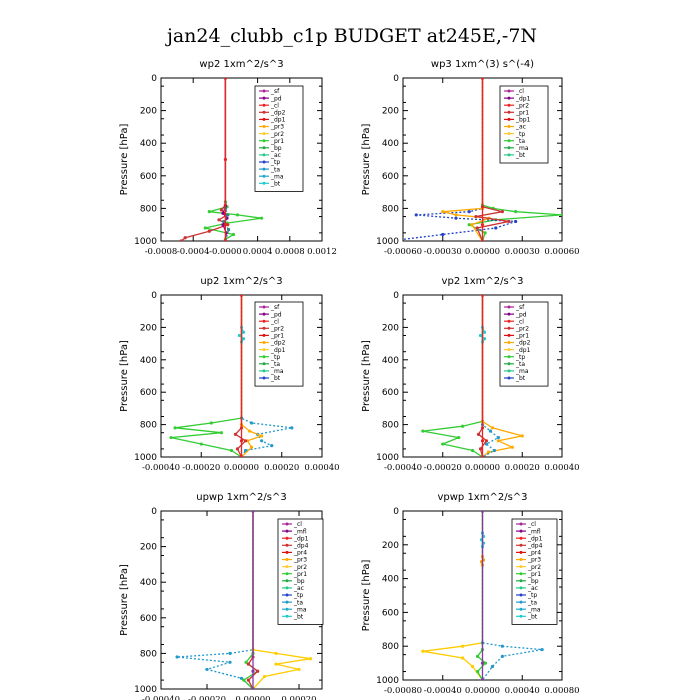  What do you see at coordinates (533, 581) in the screenshot?
I see `legend-label: _bp` at bounding box center [533, 581].